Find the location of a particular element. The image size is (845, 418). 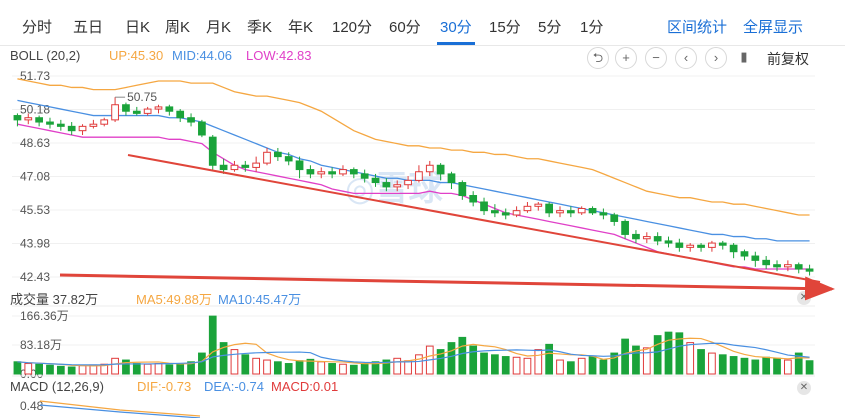

tab-12: 1分 is located at coordinates (592, 27).